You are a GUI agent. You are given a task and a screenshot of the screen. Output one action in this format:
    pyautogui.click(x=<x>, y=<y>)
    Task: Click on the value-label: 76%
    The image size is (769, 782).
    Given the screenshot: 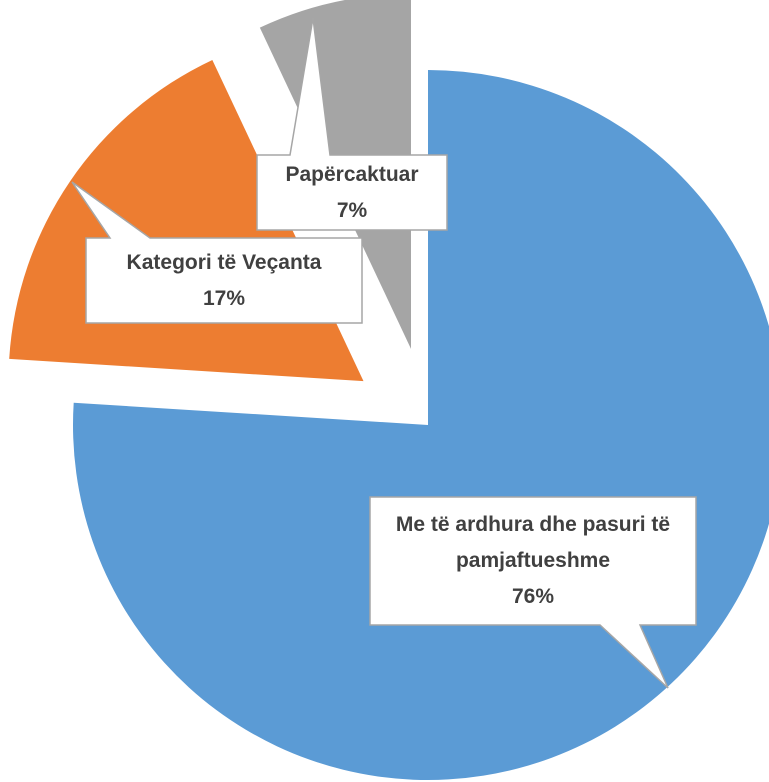 What is the action you would take?
    pyautogui.click(x=533, y=596)
    